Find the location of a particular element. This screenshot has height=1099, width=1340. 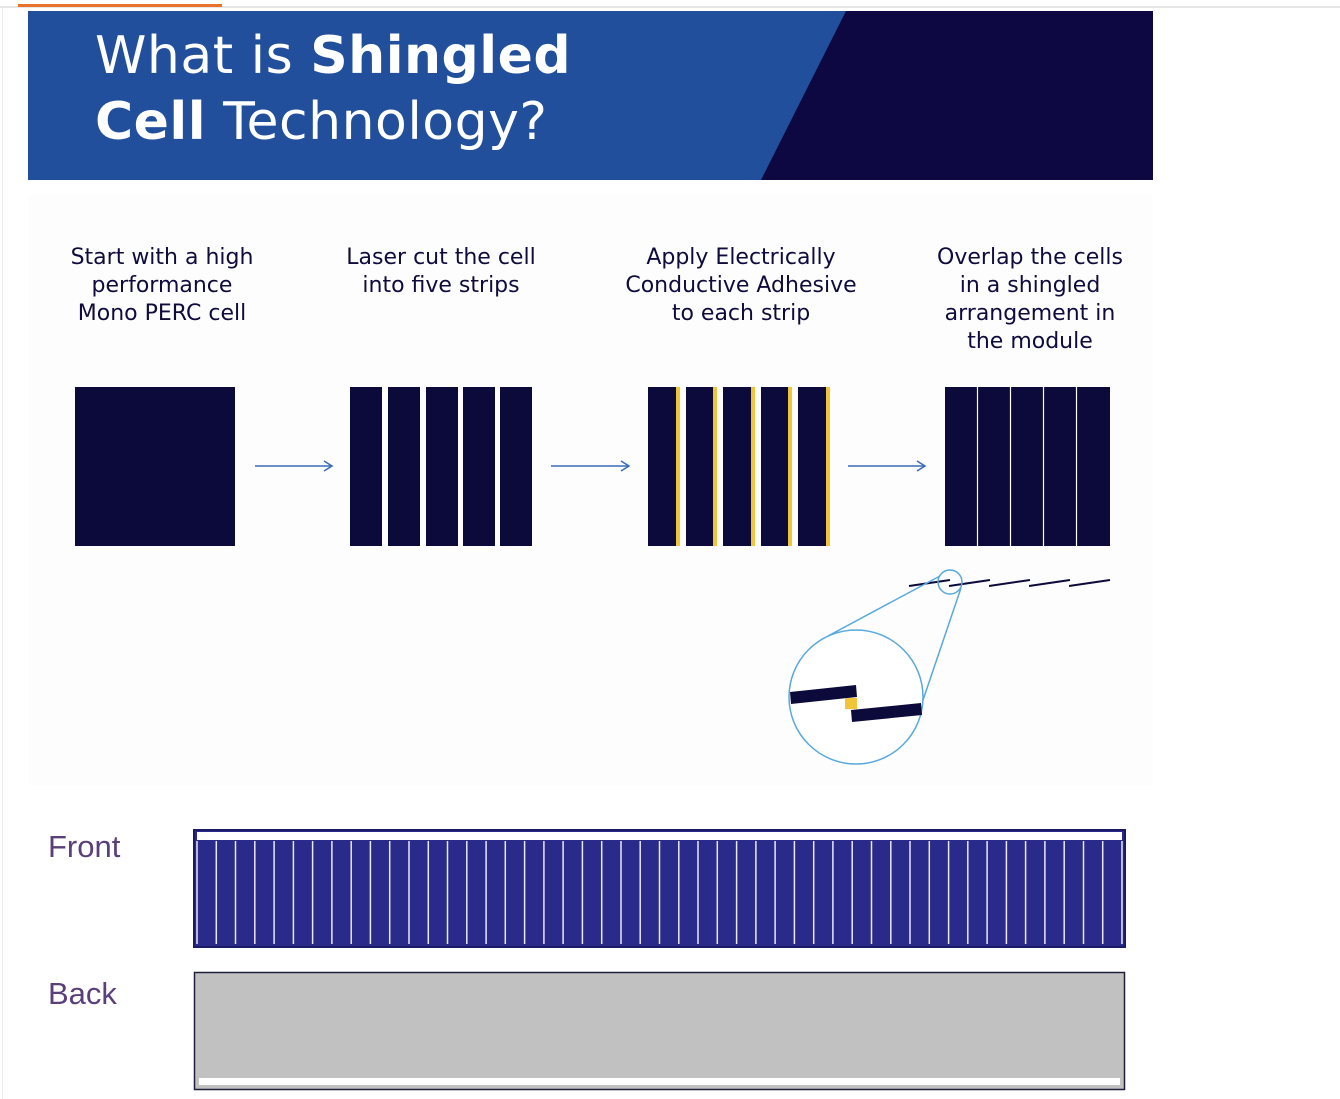

shingled-cell-block is located at coordinates (1027, 466).